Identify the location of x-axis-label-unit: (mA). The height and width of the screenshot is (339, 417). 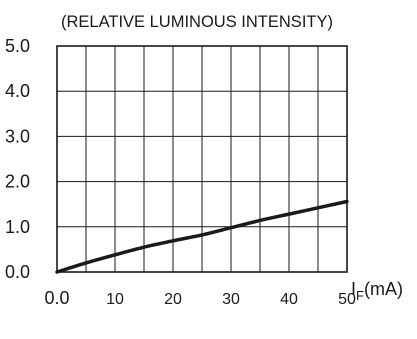
(383, 289).